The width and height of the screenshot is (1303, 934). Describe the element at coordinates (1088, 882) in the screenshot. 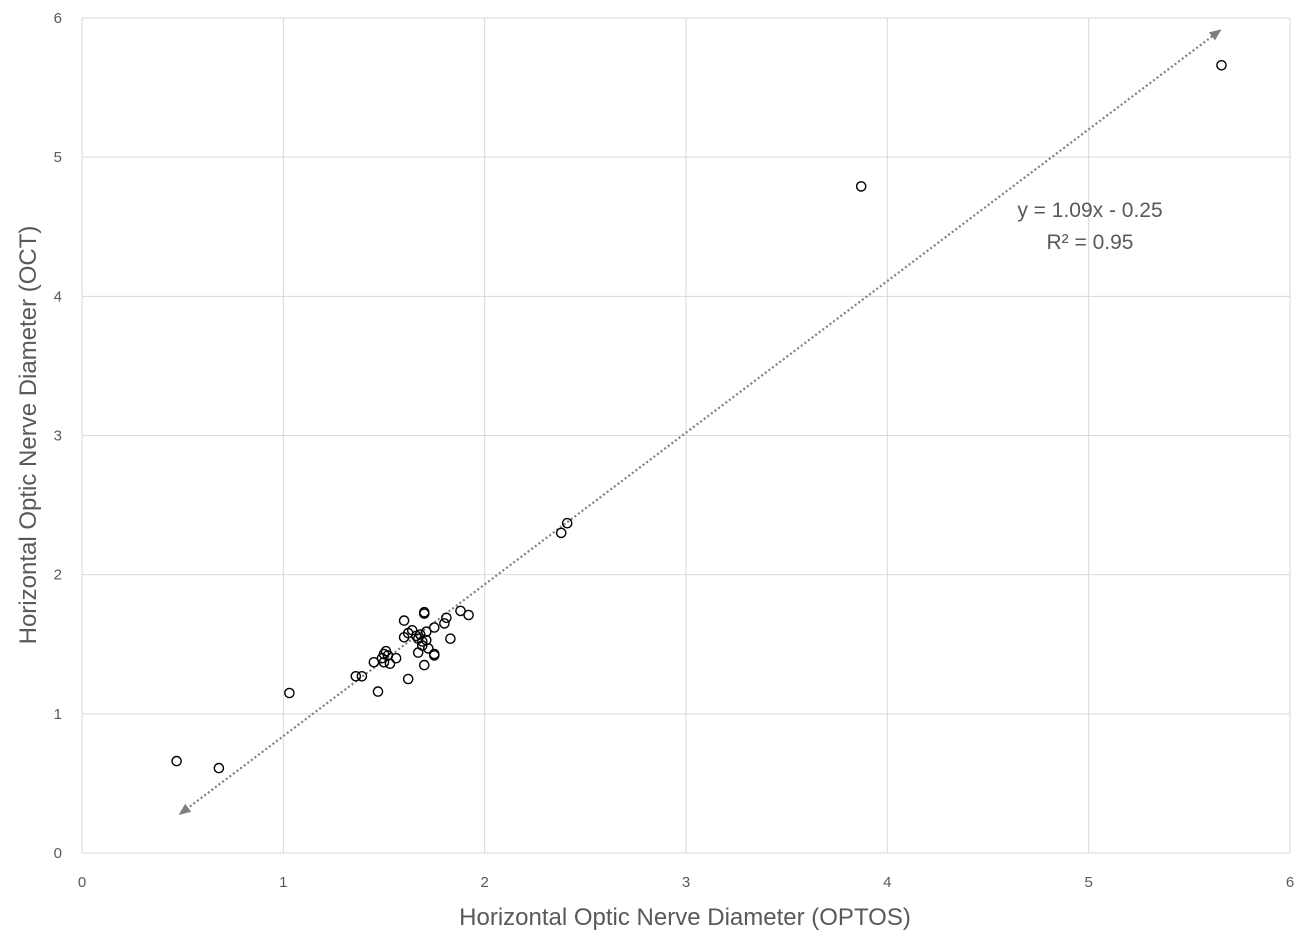

I see `x-tick-label: 5` at that location.